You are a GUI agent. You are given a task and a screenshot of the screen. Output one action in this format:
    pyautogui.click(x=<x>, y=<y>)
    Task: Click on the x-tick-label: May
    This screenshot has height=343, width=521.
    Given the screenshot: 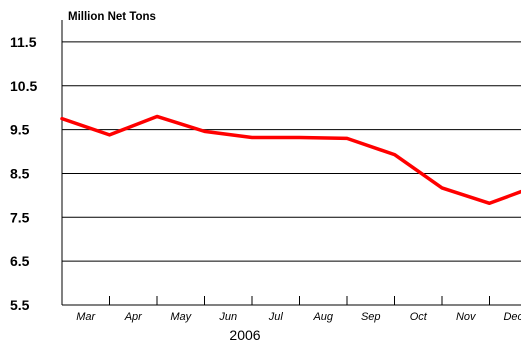 What is the action you would take?
    pyautogui.click(x=181, y=317)
    